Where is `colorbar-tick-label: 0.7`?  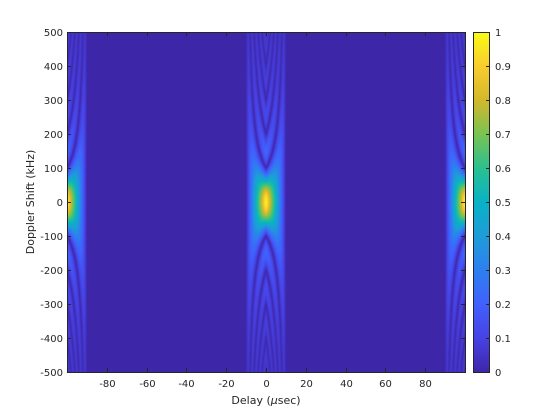 colorbar-tick-label: 0.7 is located at coordinates (503, 135).